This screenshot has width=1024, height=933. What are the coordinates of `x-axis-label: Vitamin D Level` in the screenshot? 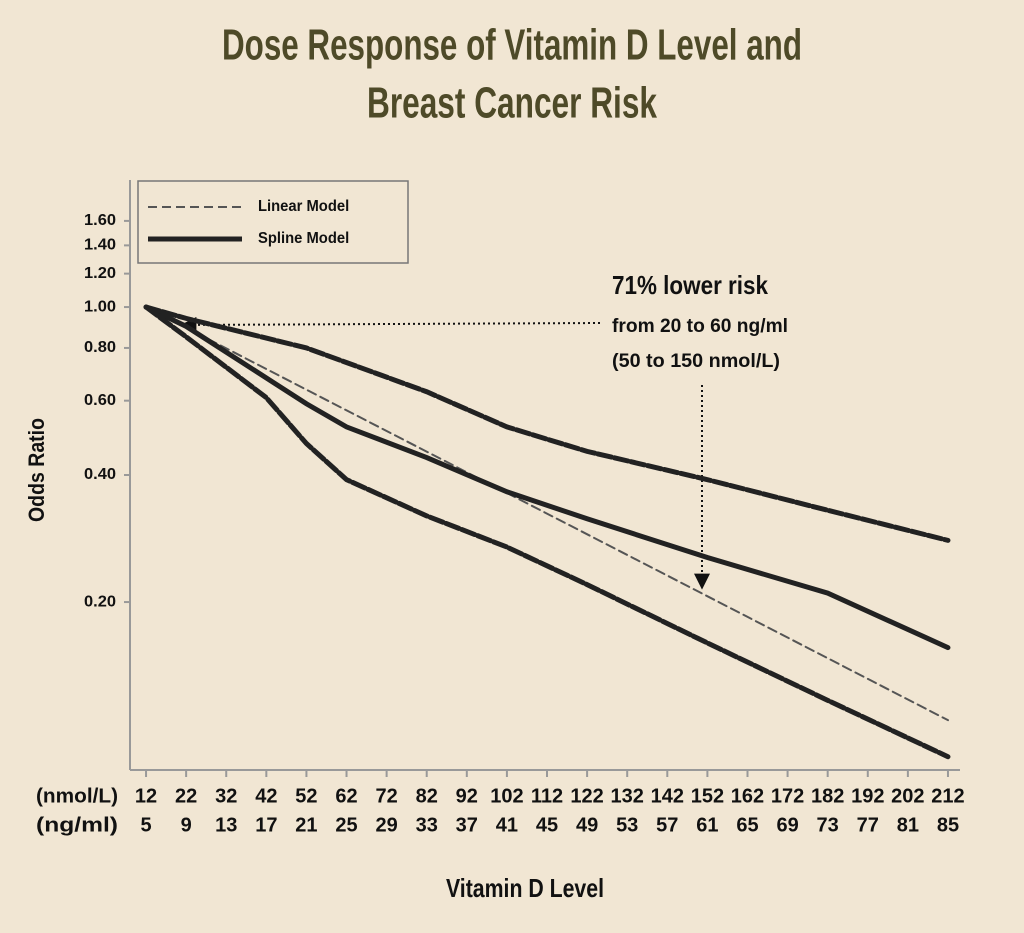 It's located at (525, 888).